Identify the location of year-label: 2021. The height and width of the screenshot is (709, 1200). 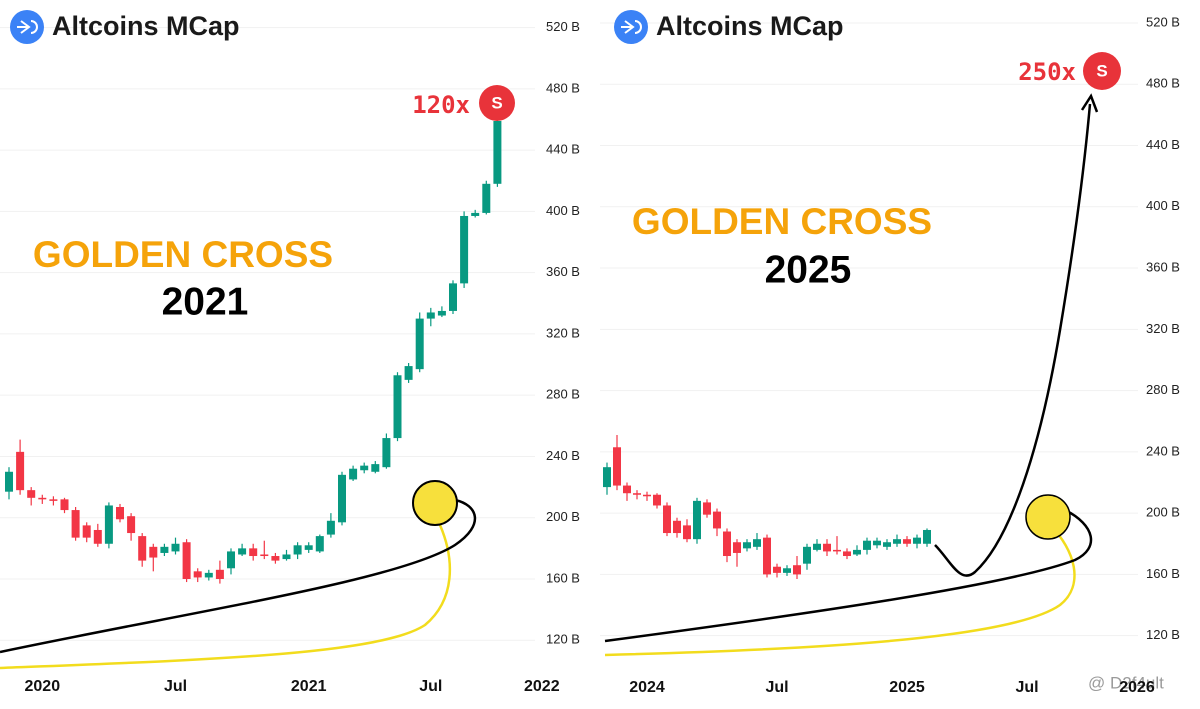
(205, 301).